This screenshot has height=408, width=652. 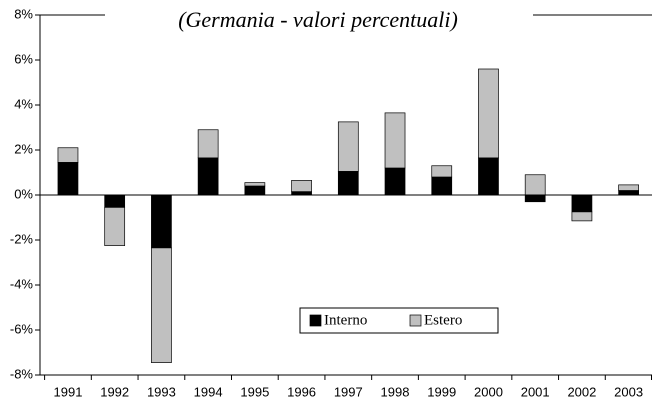 What do you see at coordinates (68, 391) in the screenshot?
I see `x-tick-label: 1991` at bounding box center [68, 391].